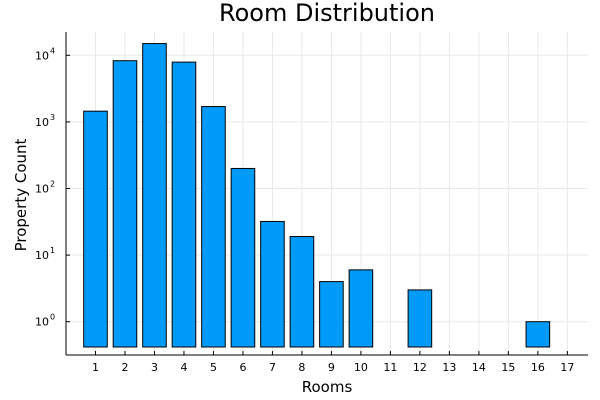  What do you see at coordinates (95, 367) in the screenshot?
I see `x-tick-label: 1` at bounding box center [95, 367].